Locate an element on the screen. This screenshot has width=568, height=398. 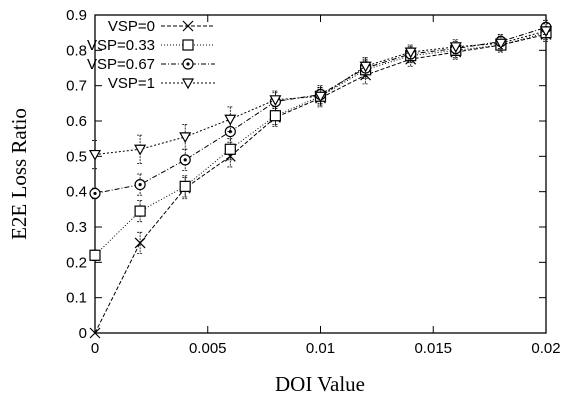
legend-entry: VSP=1 is located at coordinates (161, 83).